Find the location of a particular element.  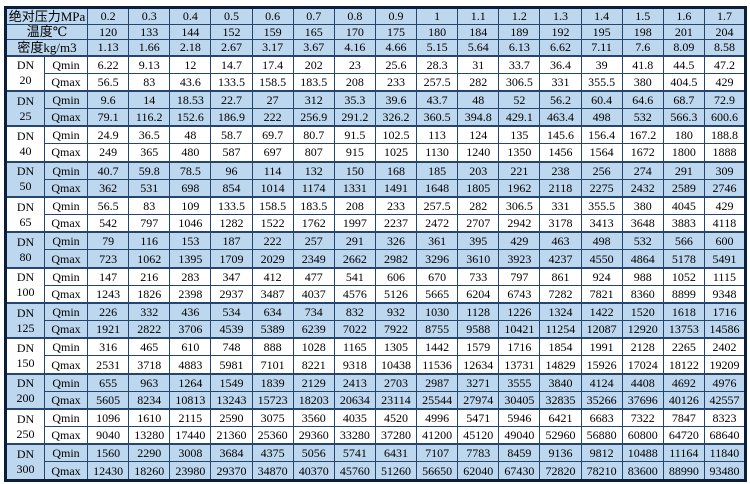

qmax-value-cell: 1350 is located at coordinates (519, 153).